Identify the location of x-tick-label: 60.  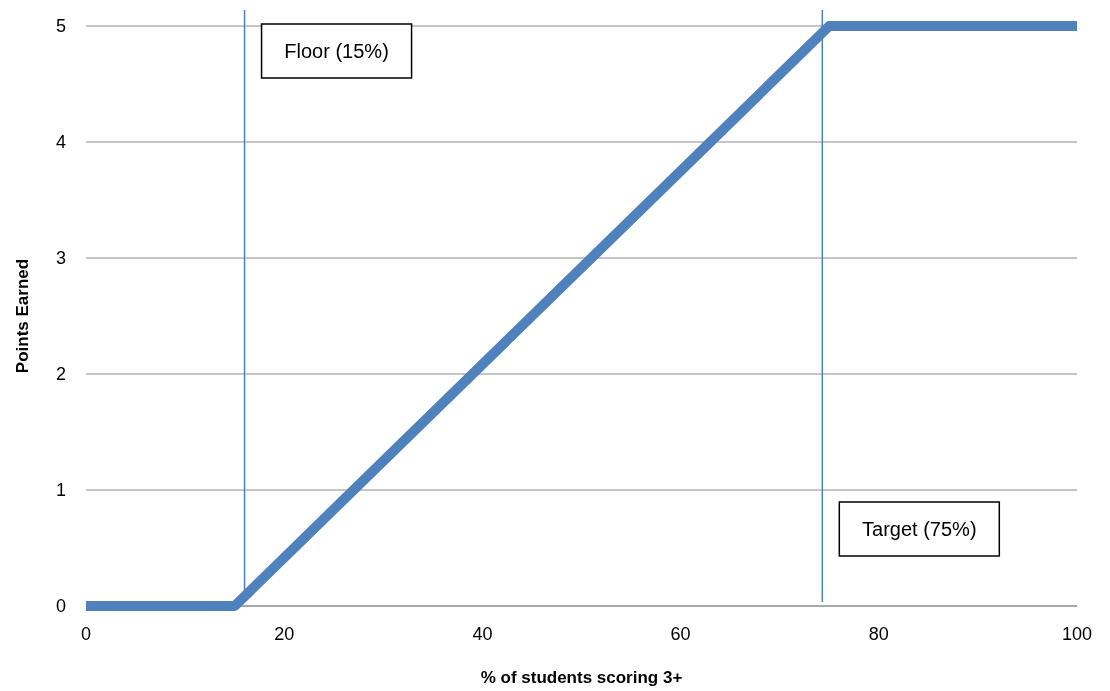
(680, 634).